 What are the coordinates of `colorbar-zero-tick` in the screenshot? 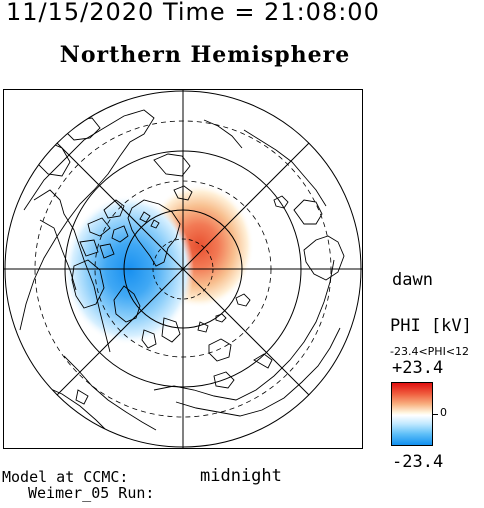 It's located at (435, 414).